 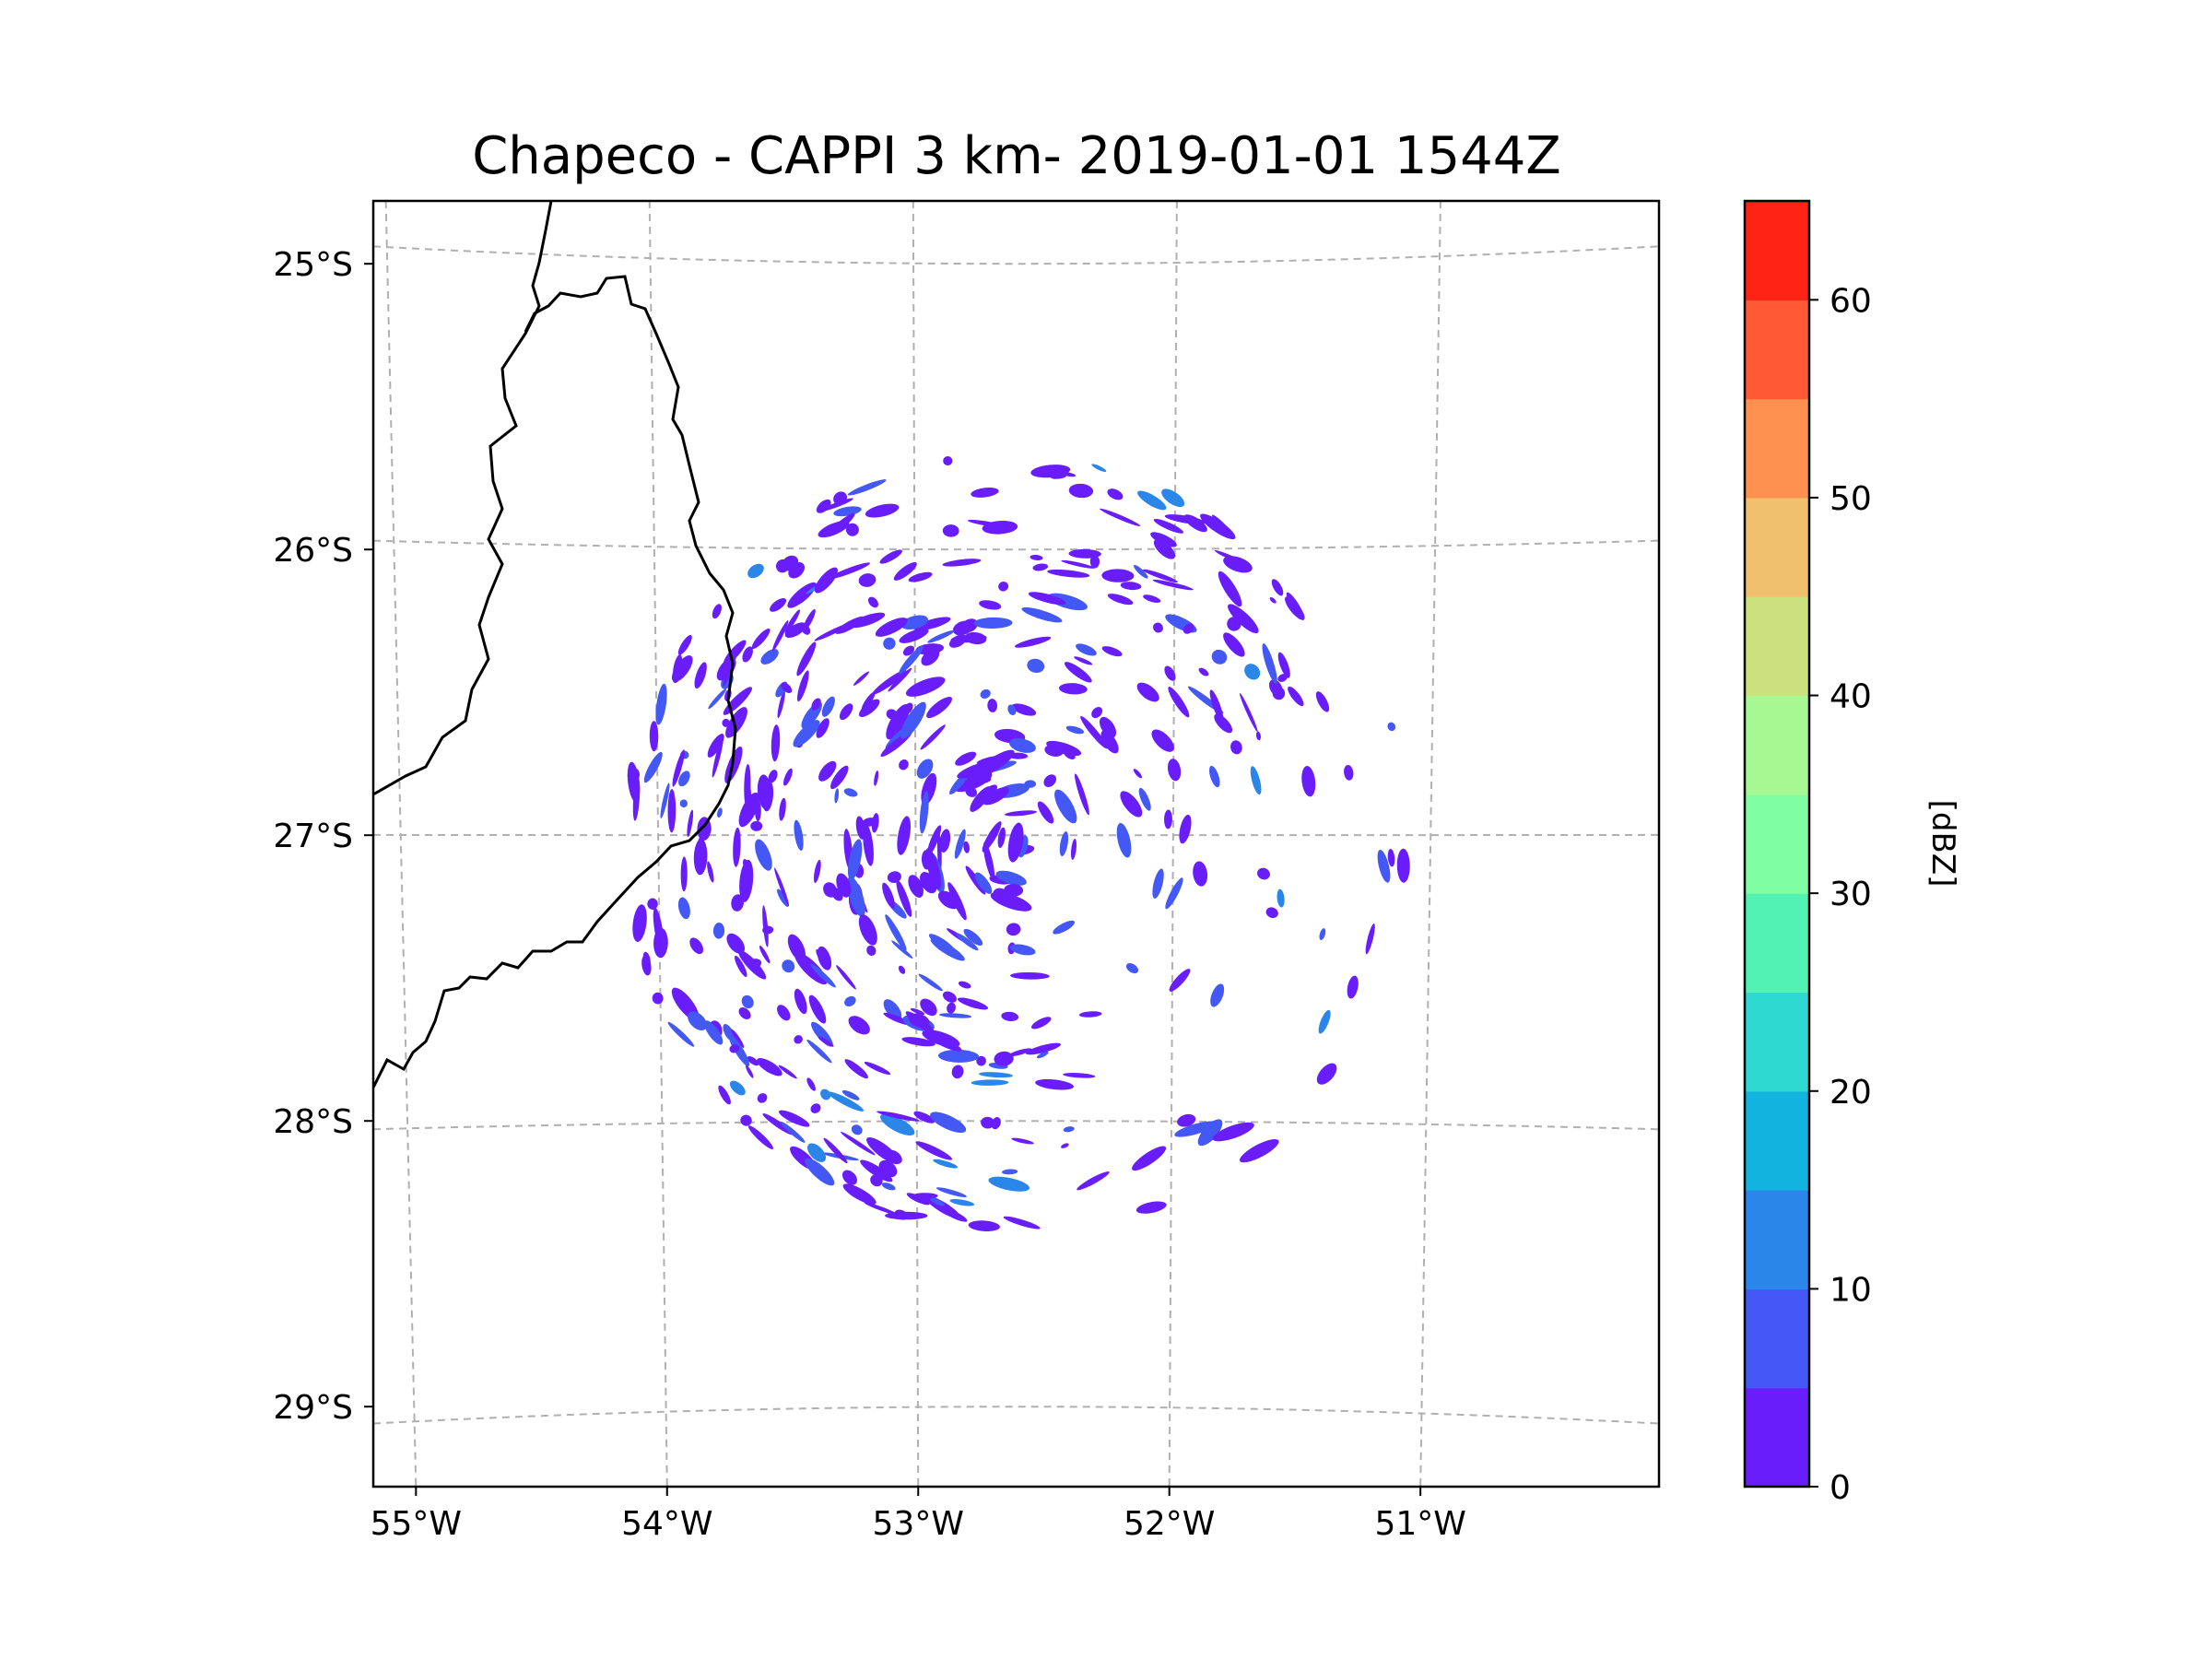 I want to click on x-axis-ticks: 55°W 54°W 53°W 52°W 51°W, so click(x=918, y=1515).